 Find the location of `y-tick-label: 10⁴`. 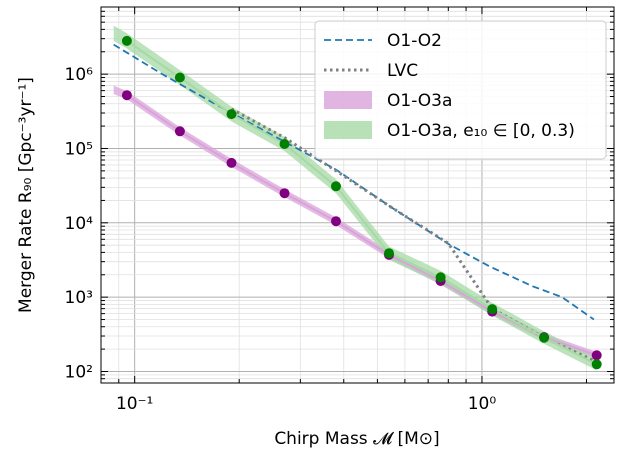

y-tick-label: 10⁴ is located at coordinates (79, 224).